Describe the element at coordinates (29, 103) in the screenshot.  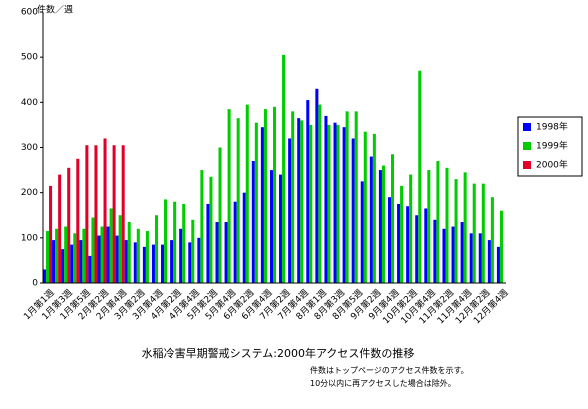
I see `y-tick-label: 400` at that location.